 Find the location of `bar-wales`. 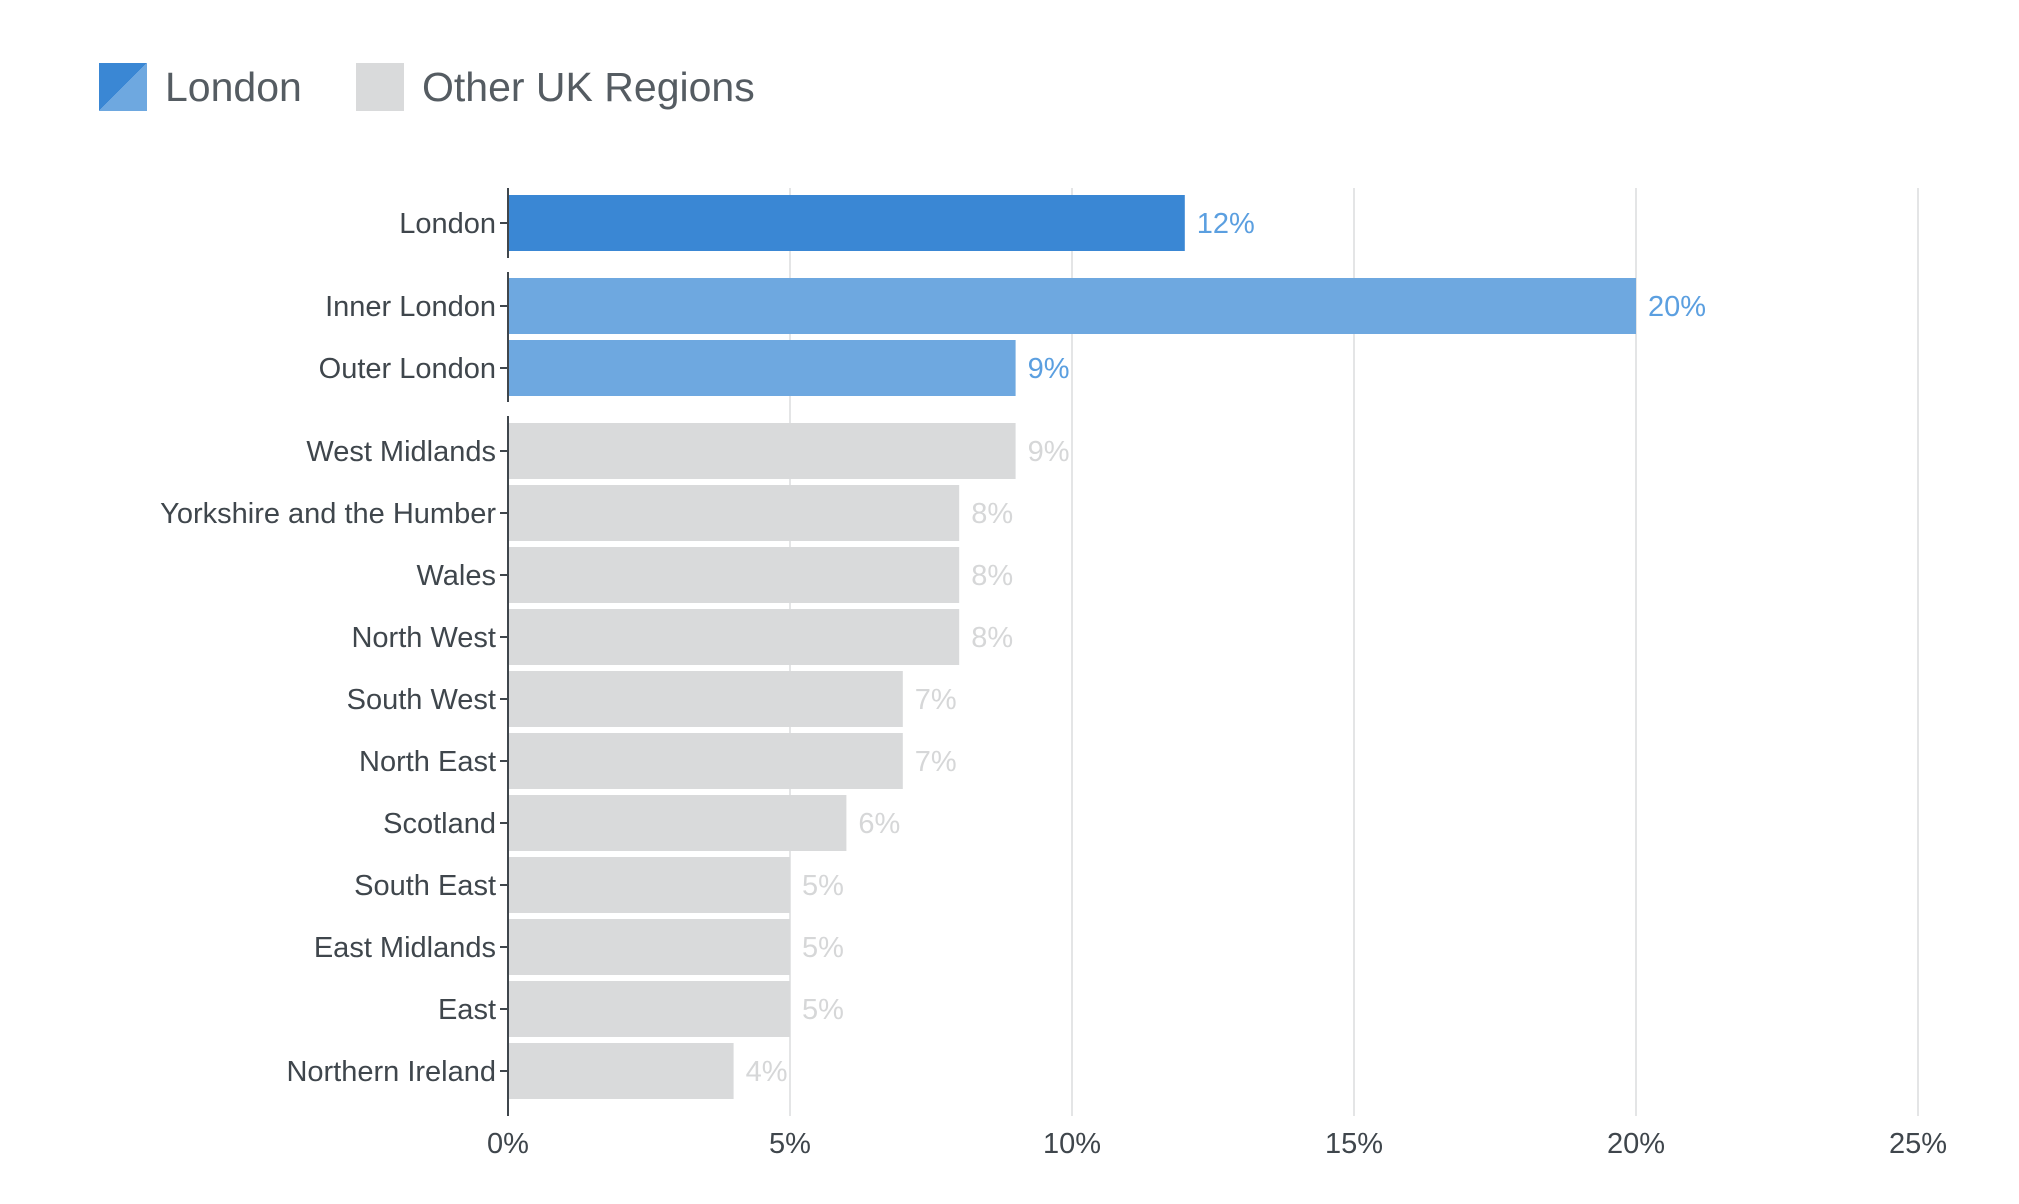

bar-wales is located at coordinates (734, 575).